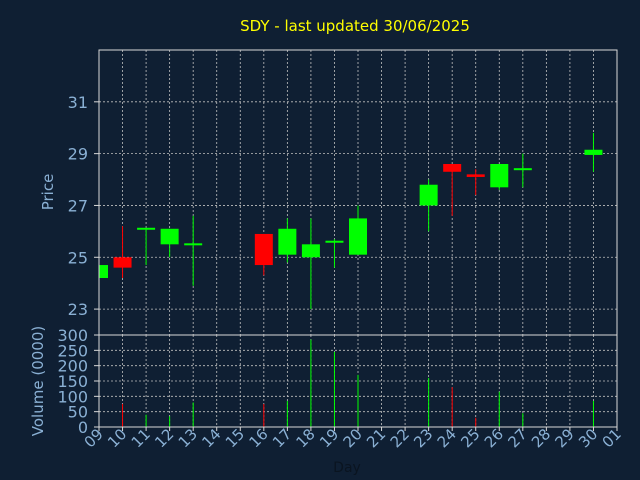  What do you see at coordinates (72, 396) in the screenshot?
I see `volume-tick-label: 100` at bounding box center [72, 396].